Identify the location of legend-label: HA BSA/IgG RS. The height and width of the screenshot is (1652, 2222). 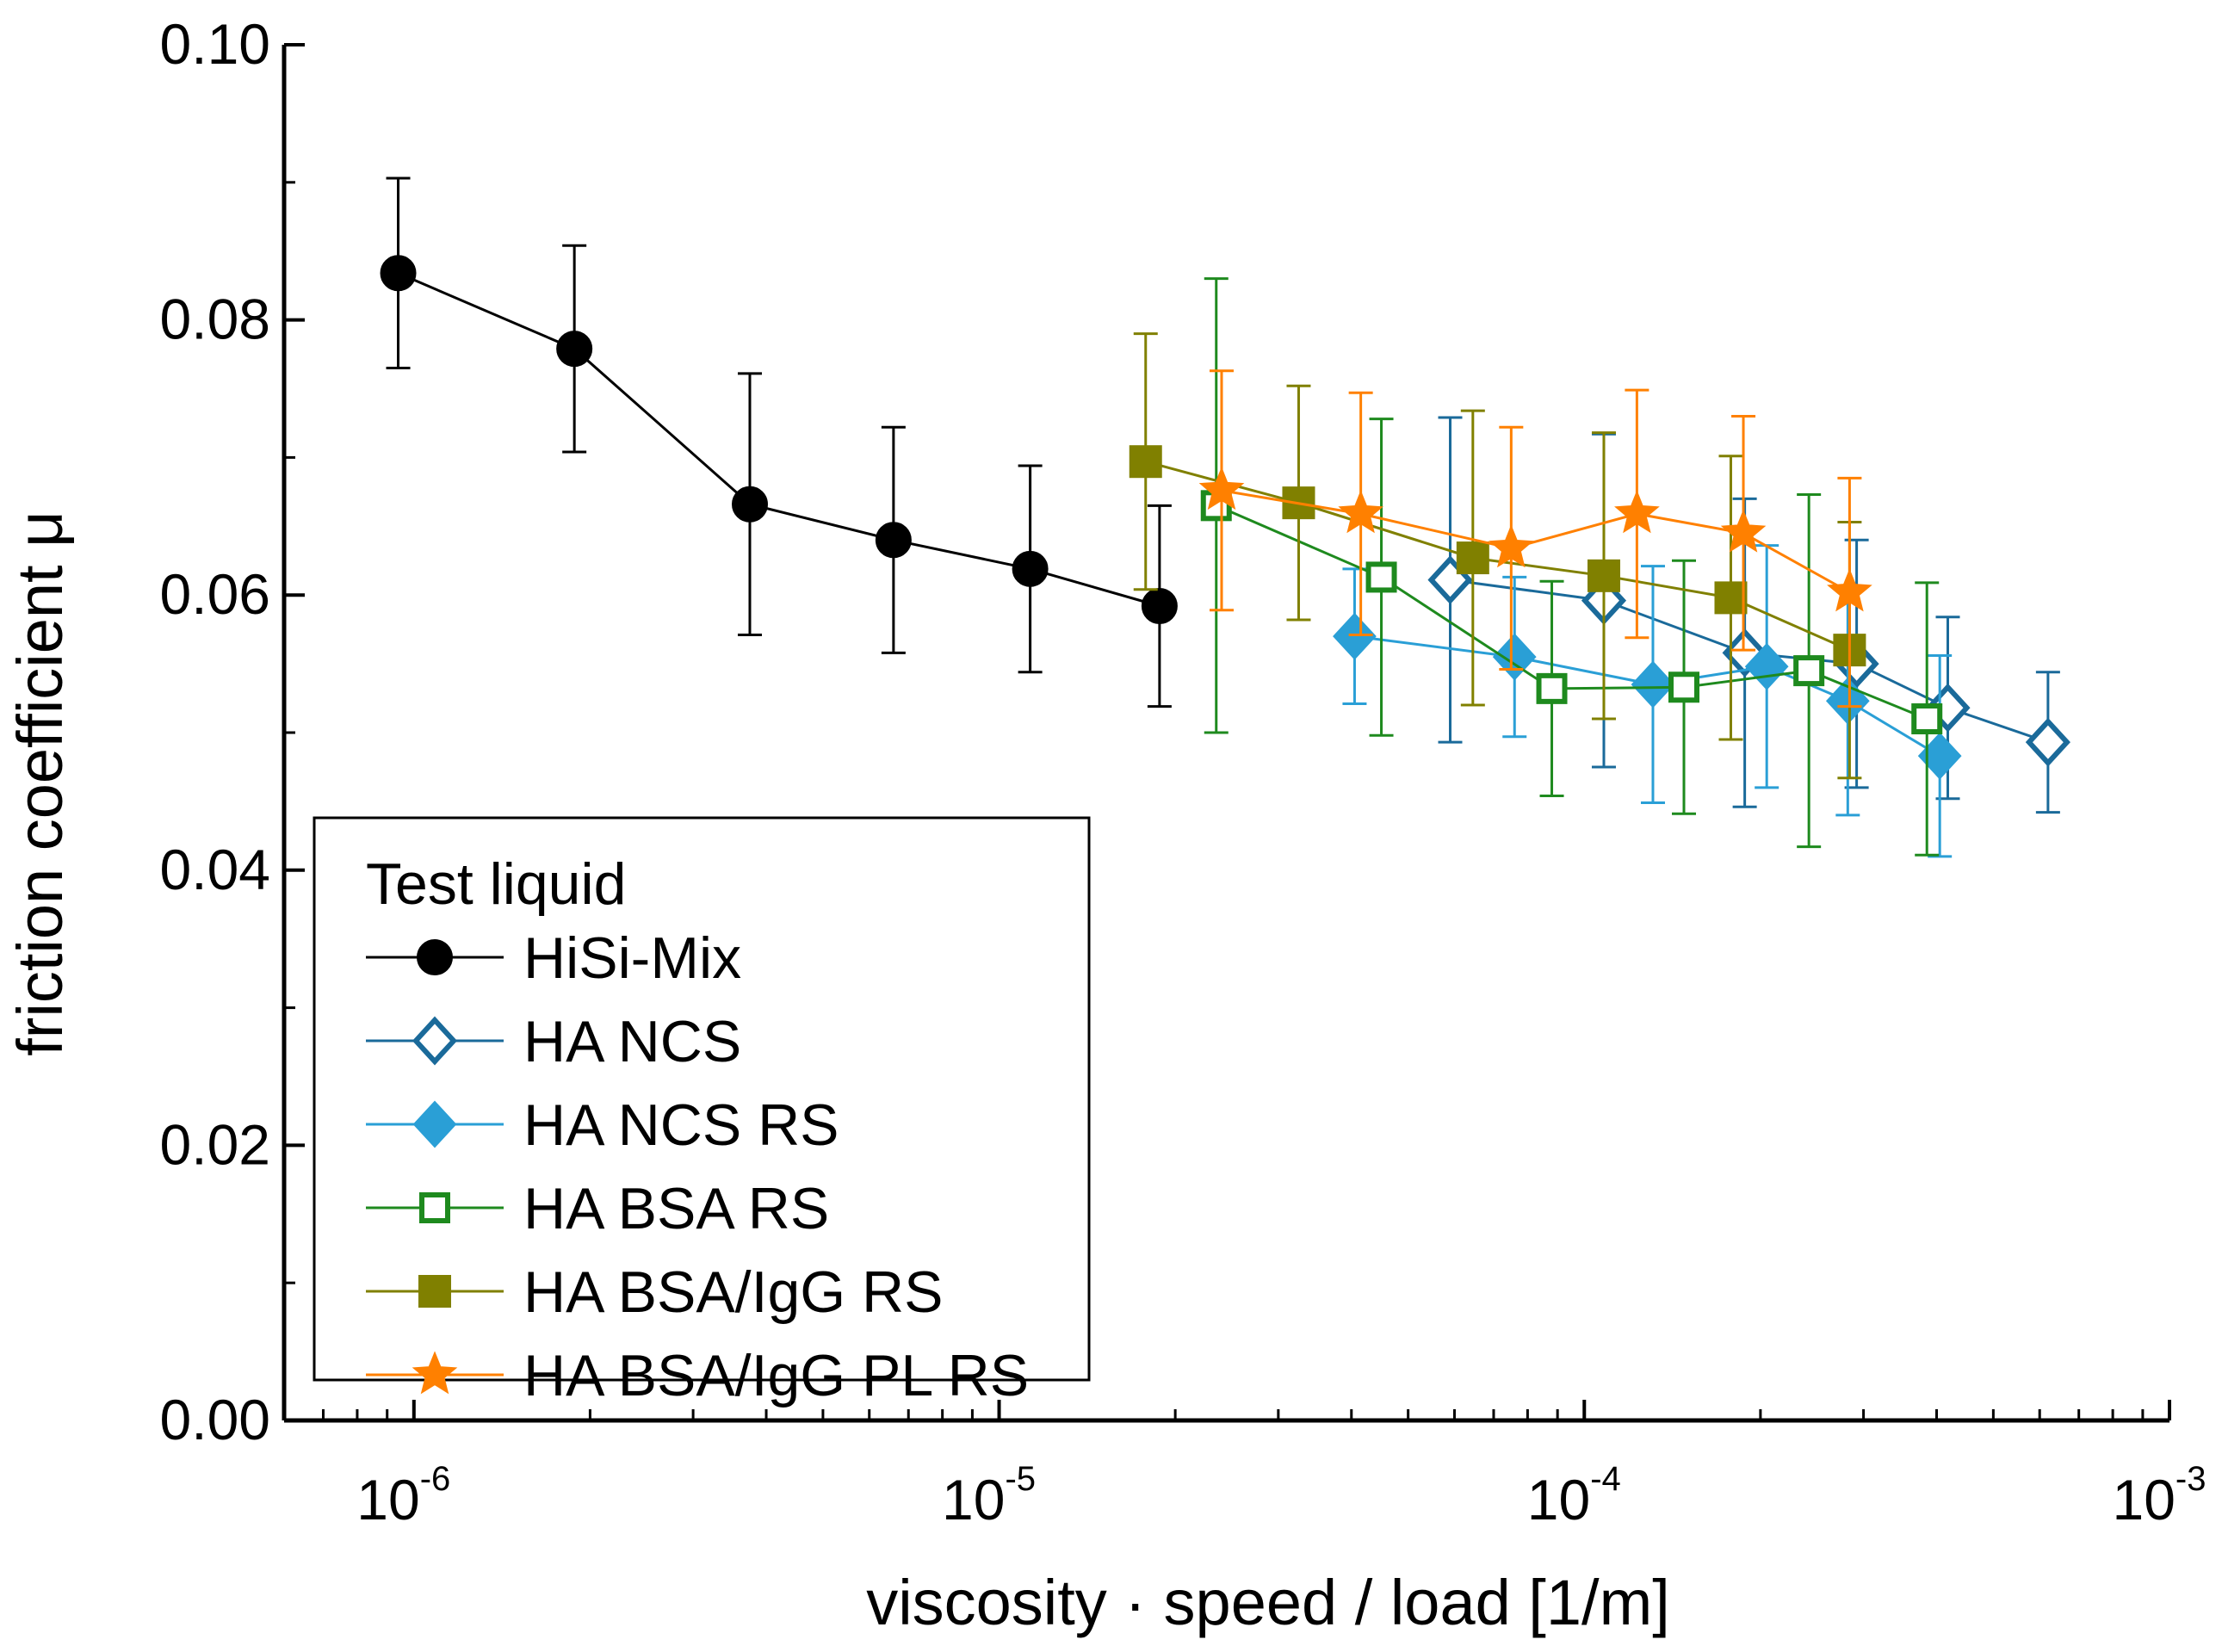
(733, 1292).